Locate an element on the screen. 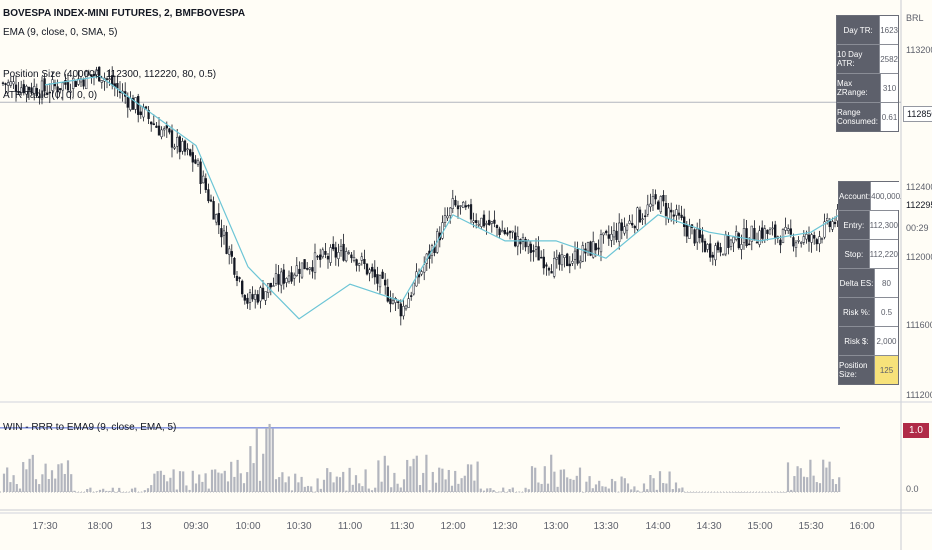  ema-legend: EMA (9, close, 0, SMA, 5) is located at coordinates (60, 32).